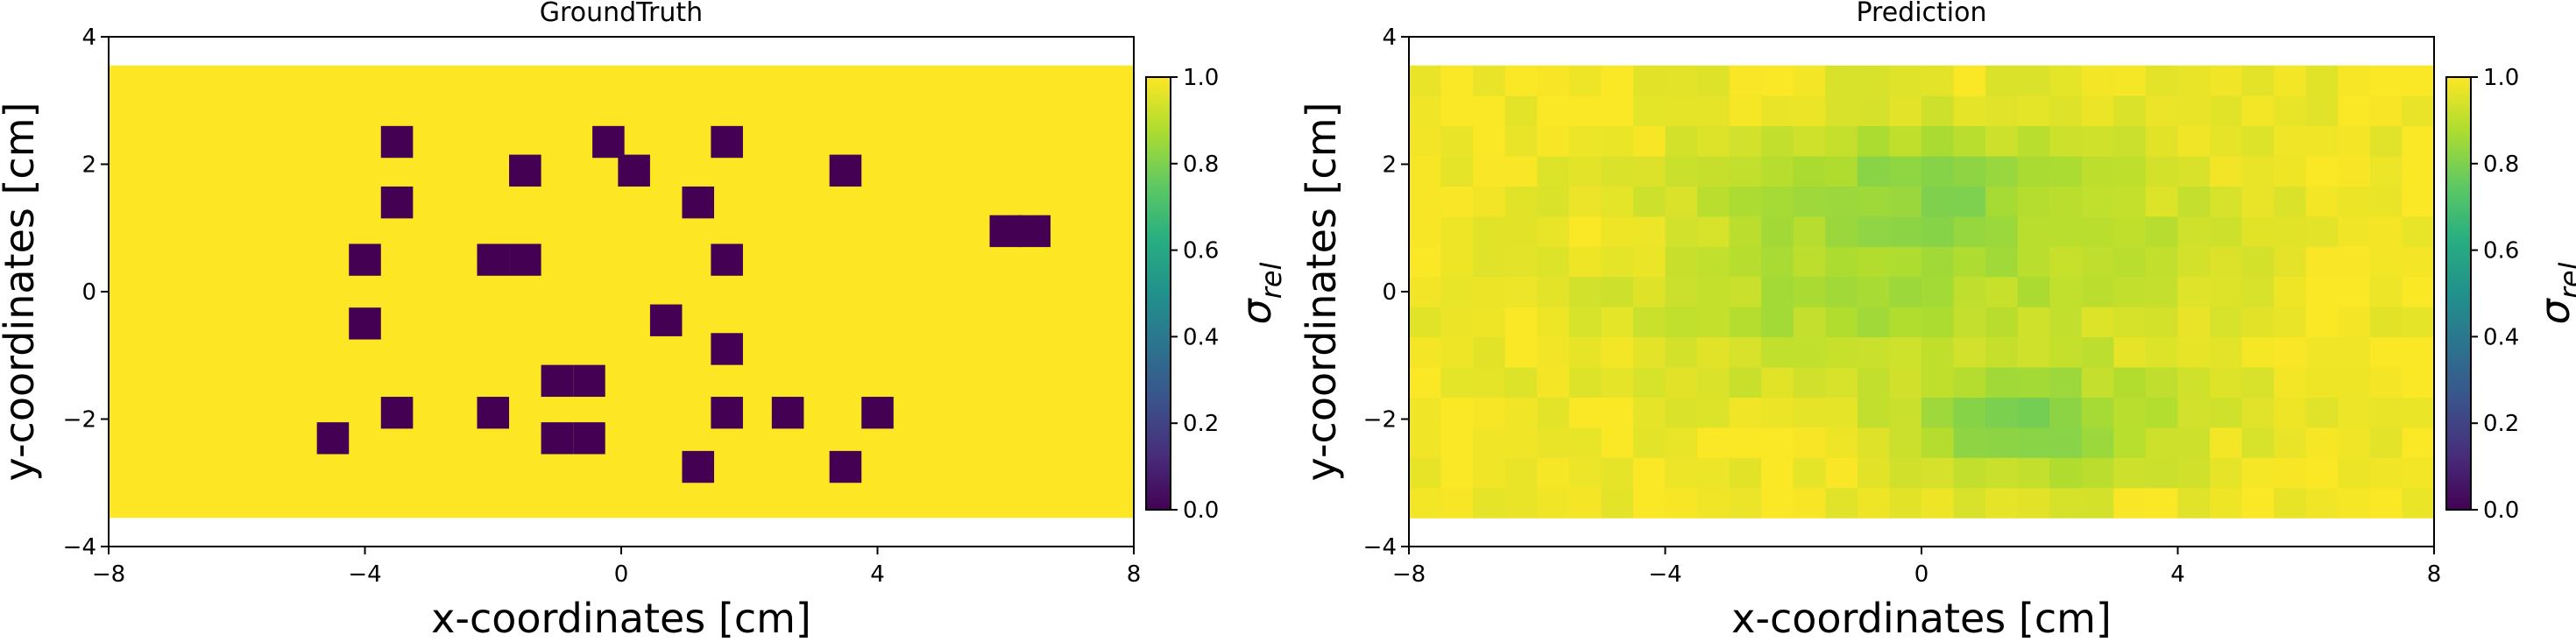 The width and height of the screenshot is (2576, 642). I want to click on x-tick-label: −8, so click(108, 574).